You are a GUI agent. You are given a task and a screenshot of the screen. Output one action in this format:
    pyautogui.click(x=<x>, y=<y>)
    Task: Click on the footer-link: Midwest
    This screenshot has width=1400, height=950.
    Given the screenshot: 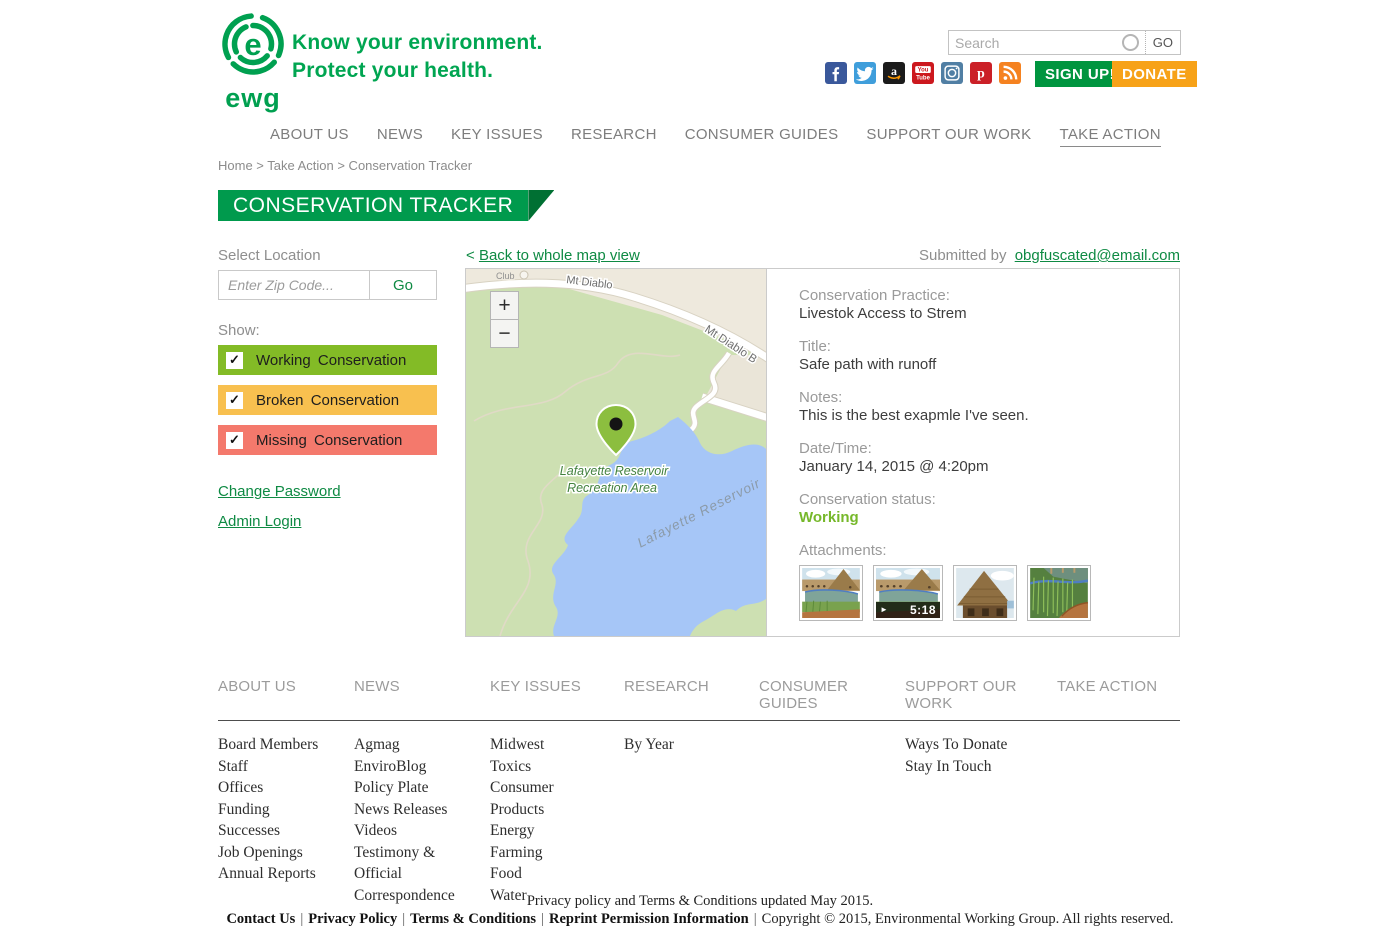 What is the action you would take?
    pyautogui.click(x=517, y=744)
    